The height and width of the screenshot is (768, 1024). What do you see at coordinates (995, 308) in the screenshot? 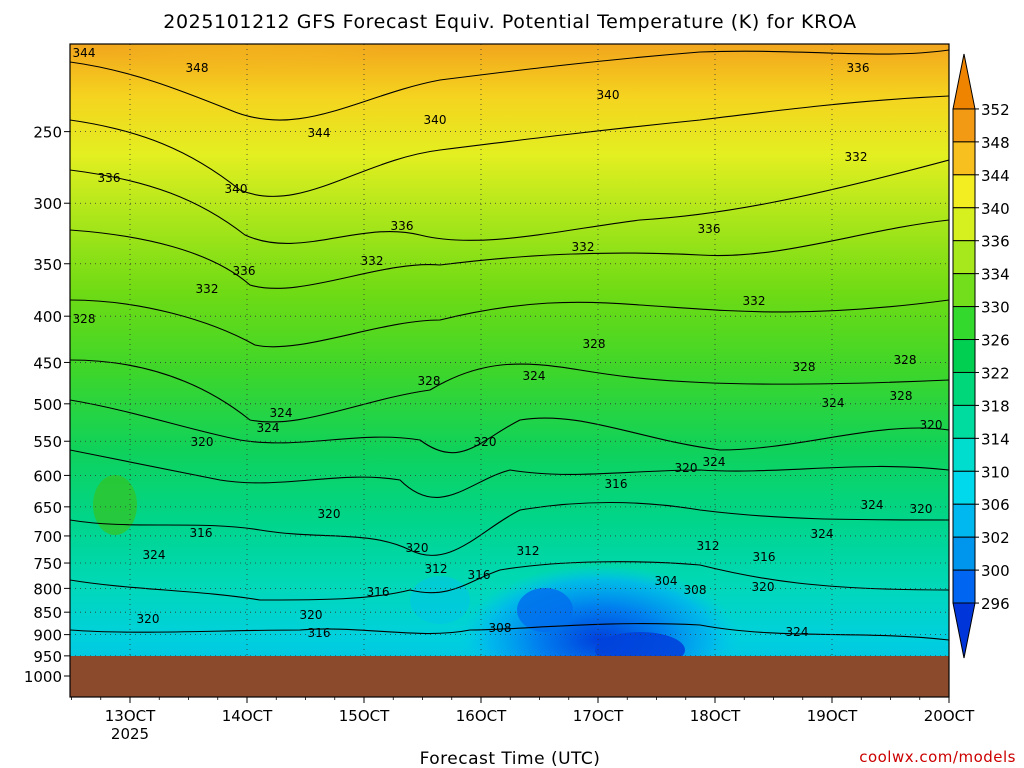
I see `colorbar-label: 330` at bounding box center [995, 308].